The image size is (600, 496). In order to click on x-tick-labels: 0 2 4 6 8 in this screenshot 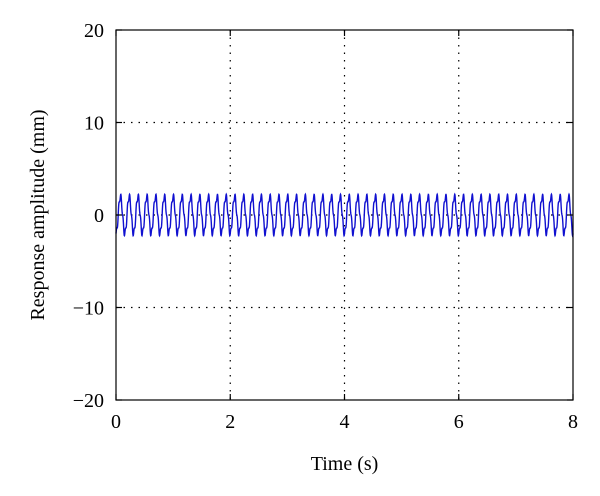, I will do `click(344, 422)`.